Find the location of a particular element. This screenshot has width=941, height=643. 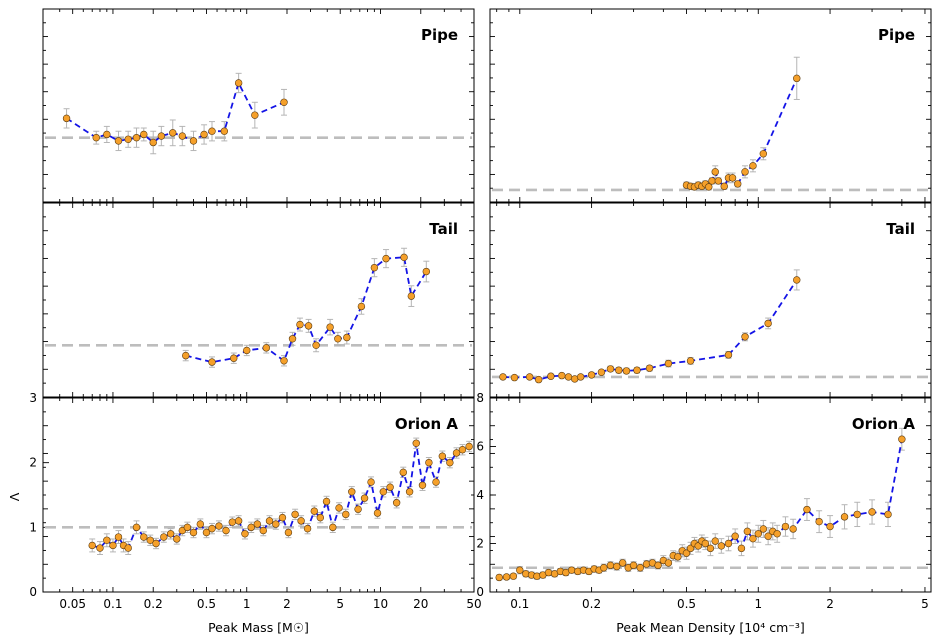

y-tick-label: 2 is located at coordinates (33, 463).